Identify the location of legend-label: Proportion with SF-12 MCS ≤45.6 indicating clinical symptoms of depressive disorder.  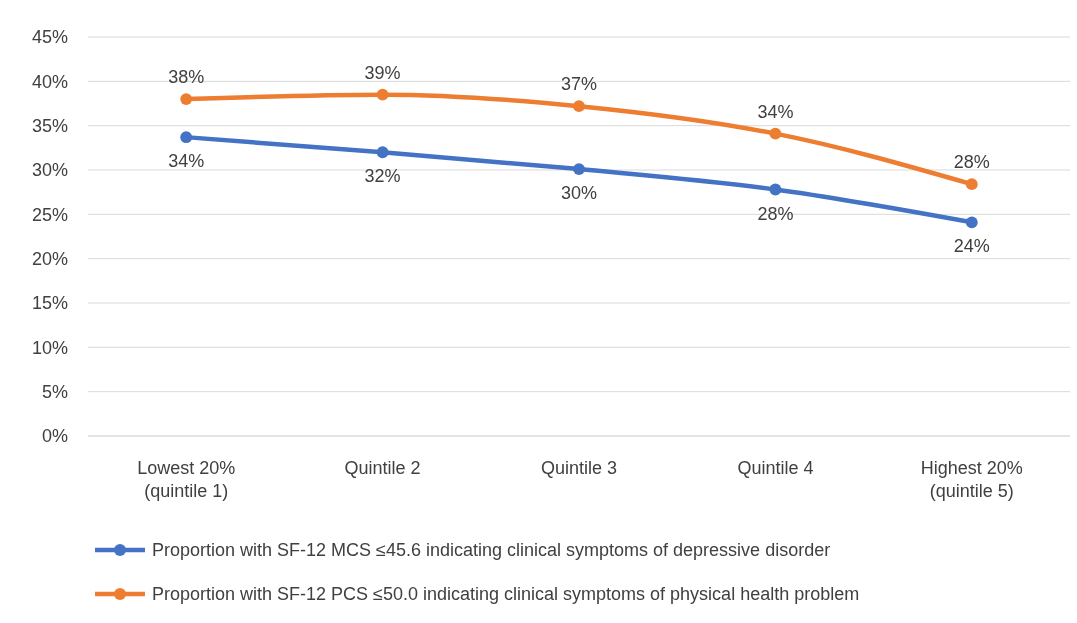
(491, 550).